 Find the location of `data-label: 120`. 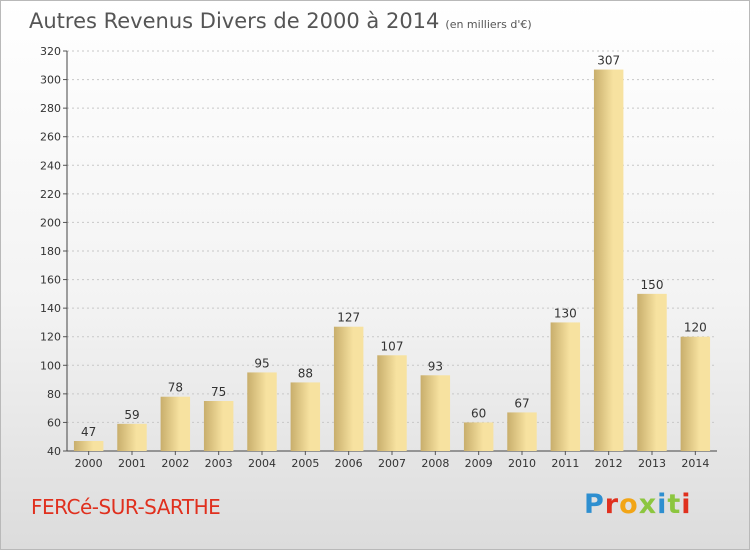

data-label: 120 is located at coordinates (695, 328).